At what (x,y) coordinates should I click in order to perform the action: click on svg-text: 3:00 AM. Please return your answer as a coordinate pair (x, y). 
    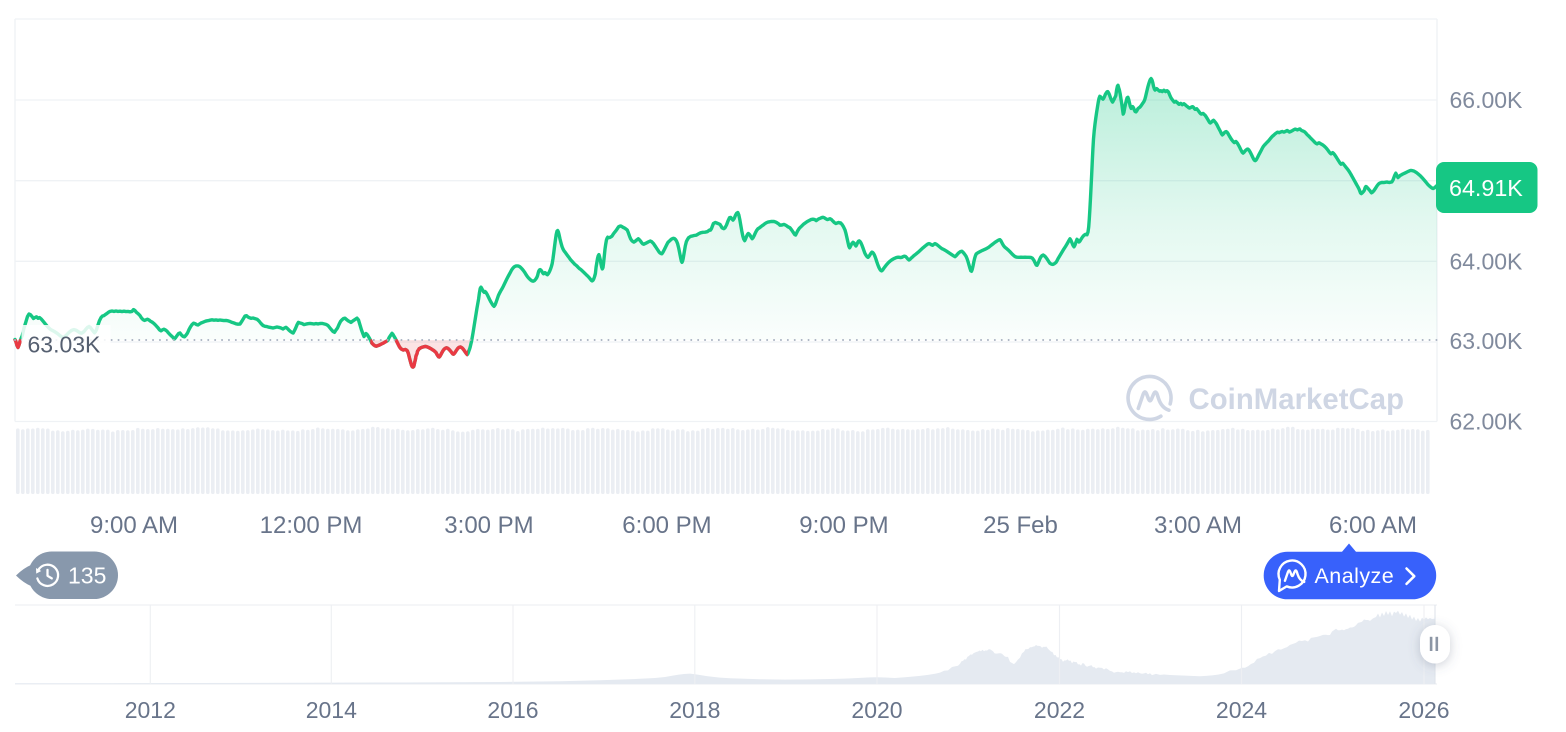
    Looking at the image, I should click on (1198, 525).